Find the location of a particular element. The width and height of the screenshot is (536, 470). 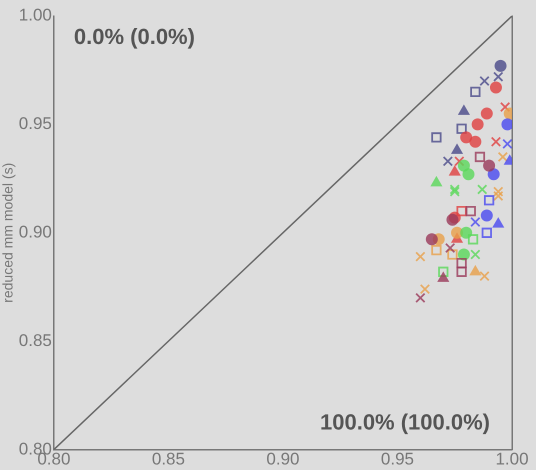

annotation: 100.0% (100.0%) is located at coordinates (405, 422).